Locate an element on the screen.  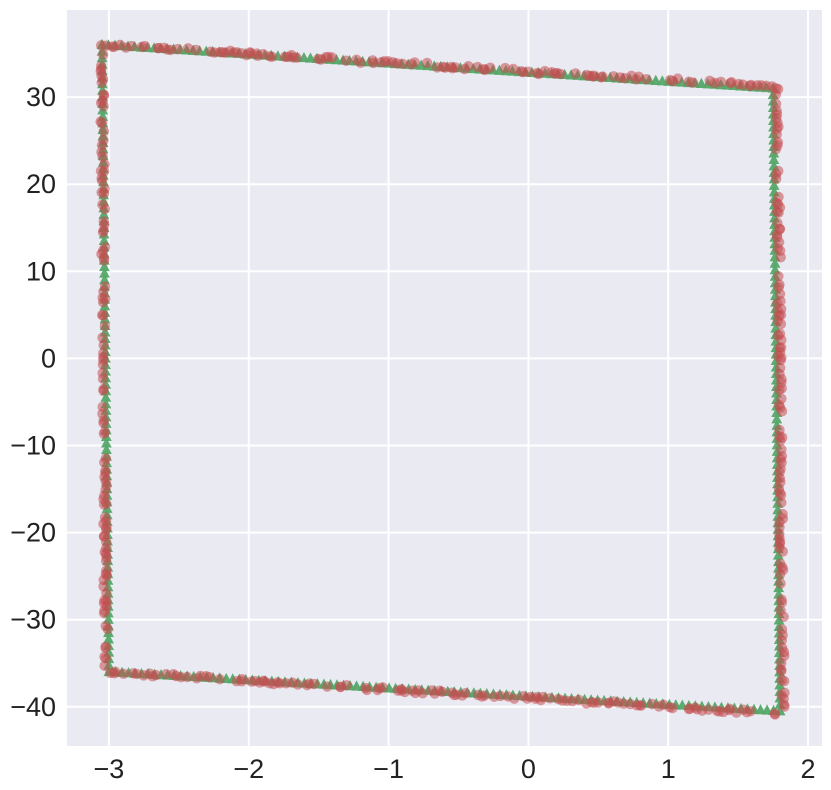
x-tick-label: 2 is located at coordinates (808, 769).